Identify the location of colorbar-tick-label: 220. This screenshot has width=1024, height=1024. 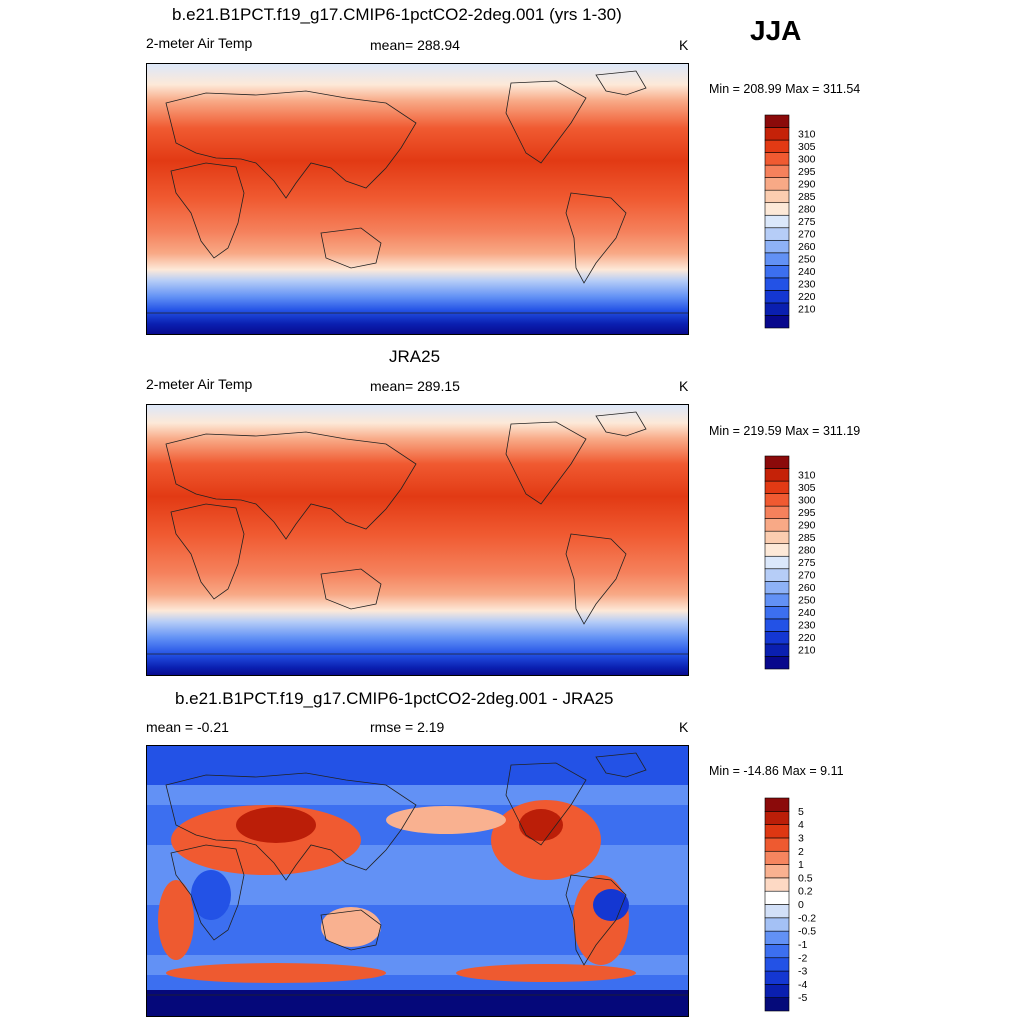
(807, 638).